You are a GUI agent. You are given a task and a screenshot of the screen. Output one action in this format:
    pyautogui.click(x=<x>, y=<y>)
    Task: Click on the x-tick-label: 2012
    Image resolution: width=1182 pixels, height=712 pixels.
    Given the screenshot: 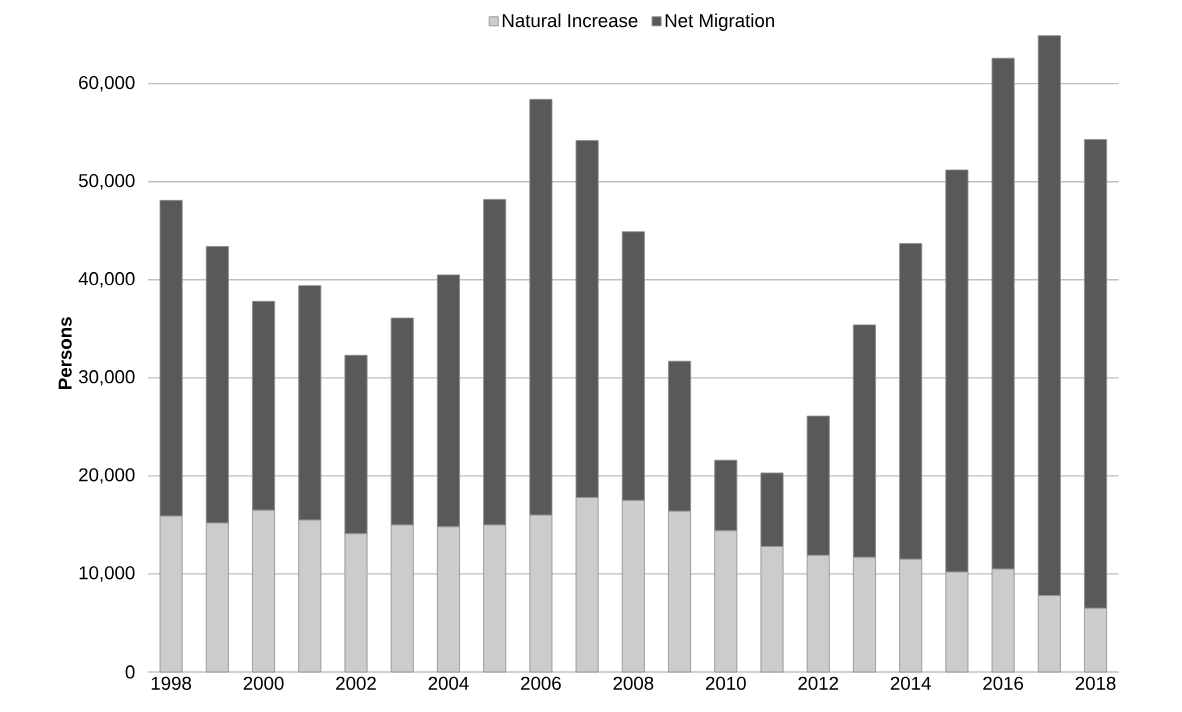 What is the action you would take?
    pyautogui.click(x=818, y=683)
    